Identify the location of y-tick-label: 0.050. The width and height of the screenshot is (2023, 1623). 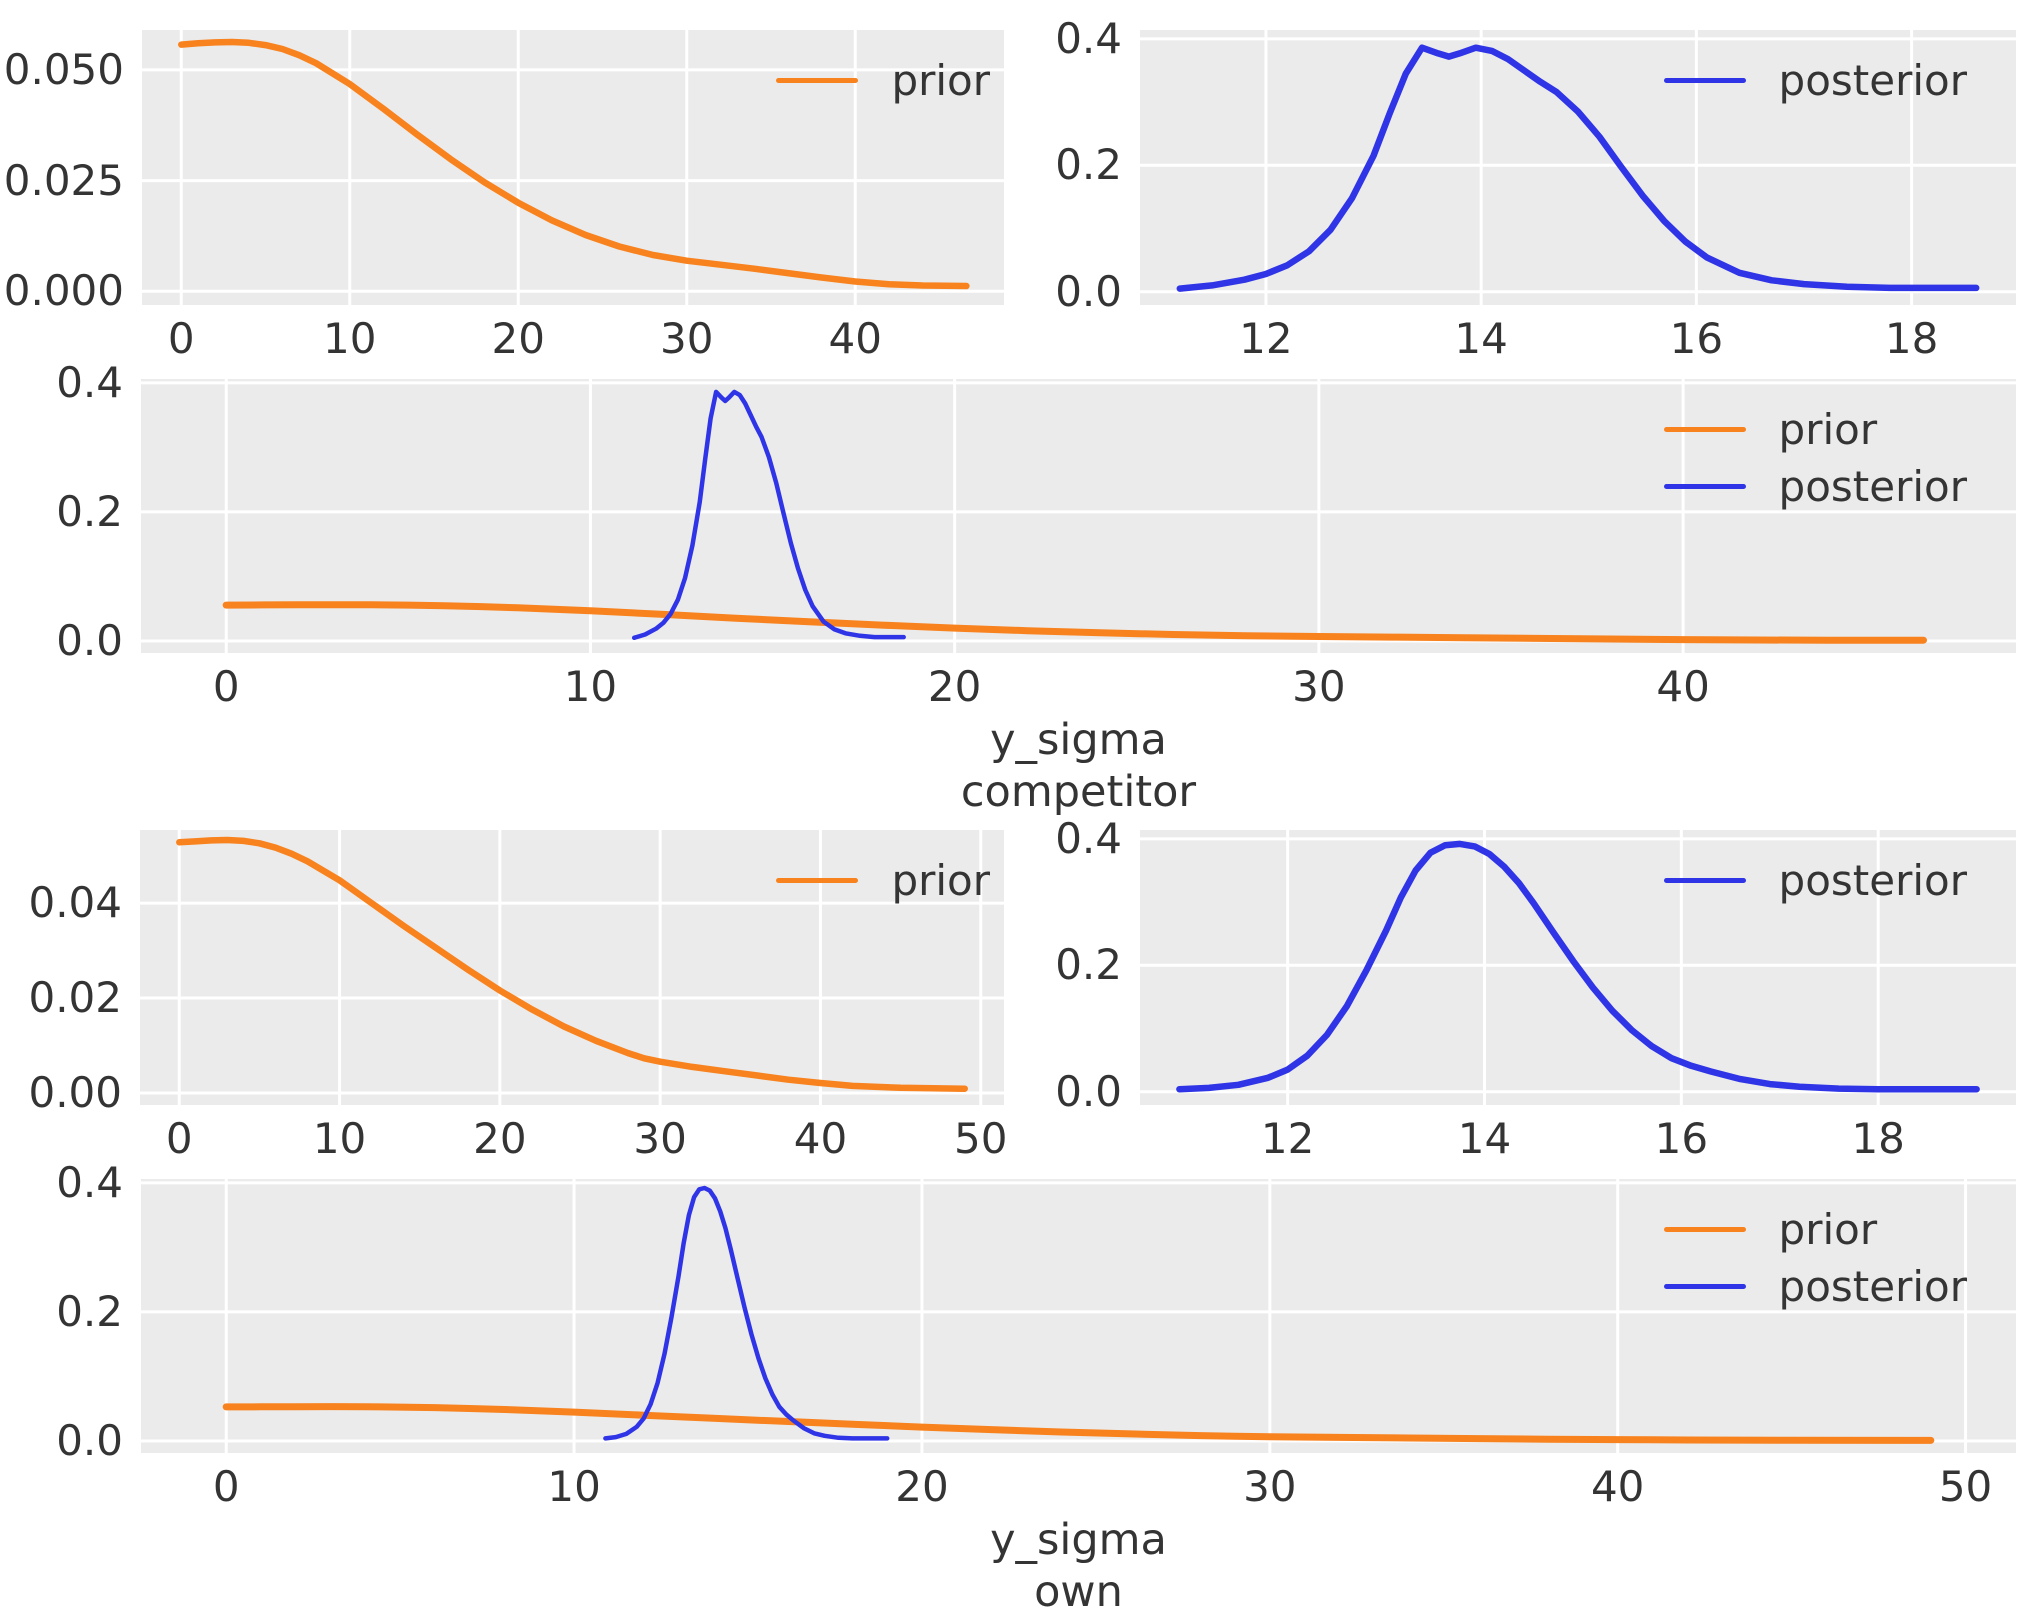
(63, 69).